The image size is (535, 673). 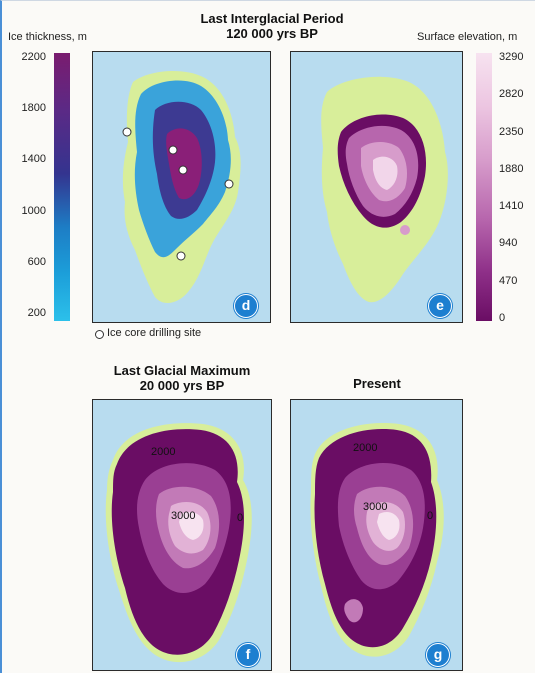 What do you see at coordinates (384, 189) in the screenshot?
I see `panel-e-map-graphic` at bounding box center [384, 189].